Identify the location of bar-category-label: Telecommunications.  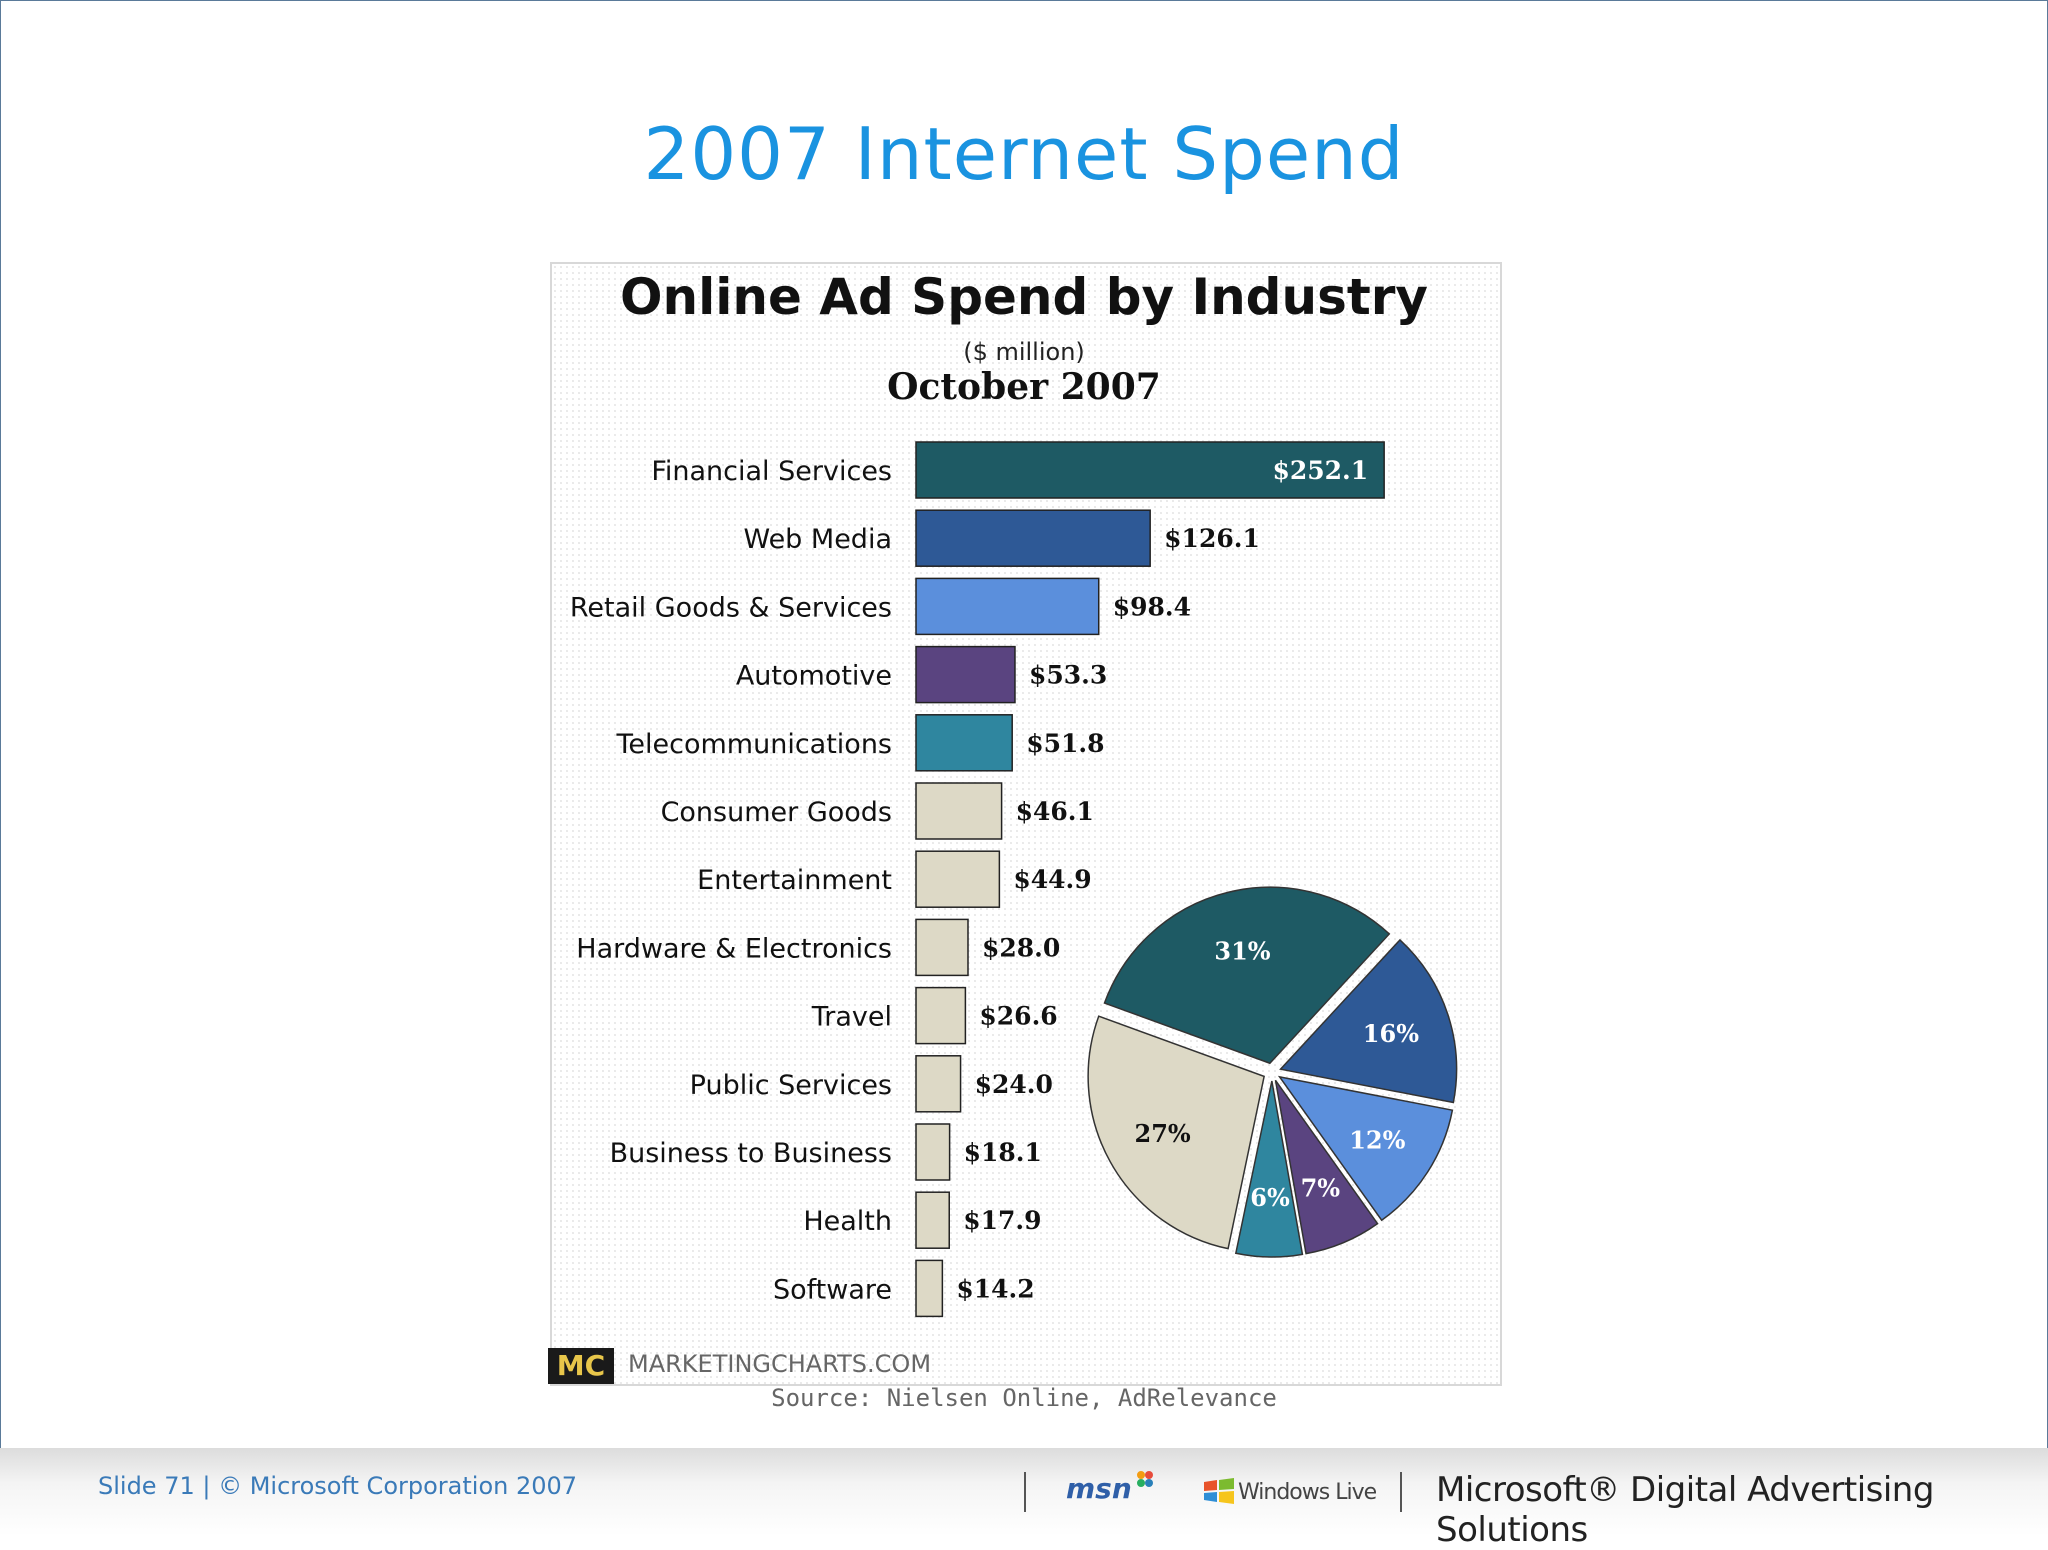
(754, 744).